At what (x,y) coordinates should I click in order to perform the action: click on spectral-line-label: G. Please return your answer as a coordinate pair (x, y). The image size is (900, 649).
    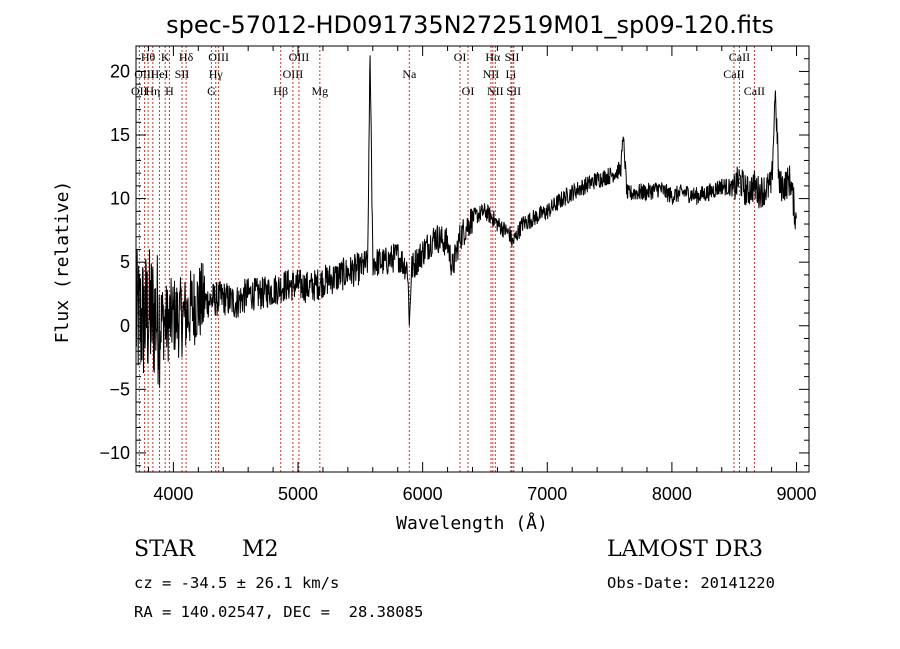
    Looking at the image, I should click on (211, 91).